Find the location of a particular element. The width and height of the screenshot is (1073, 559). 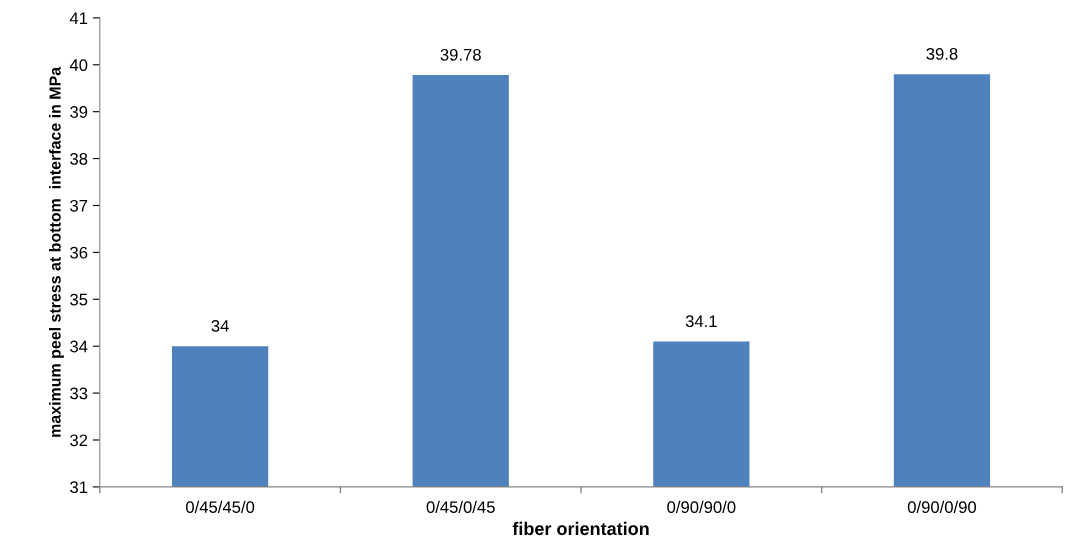

y-tick-label: 41 is located at coordinates (78, 18).